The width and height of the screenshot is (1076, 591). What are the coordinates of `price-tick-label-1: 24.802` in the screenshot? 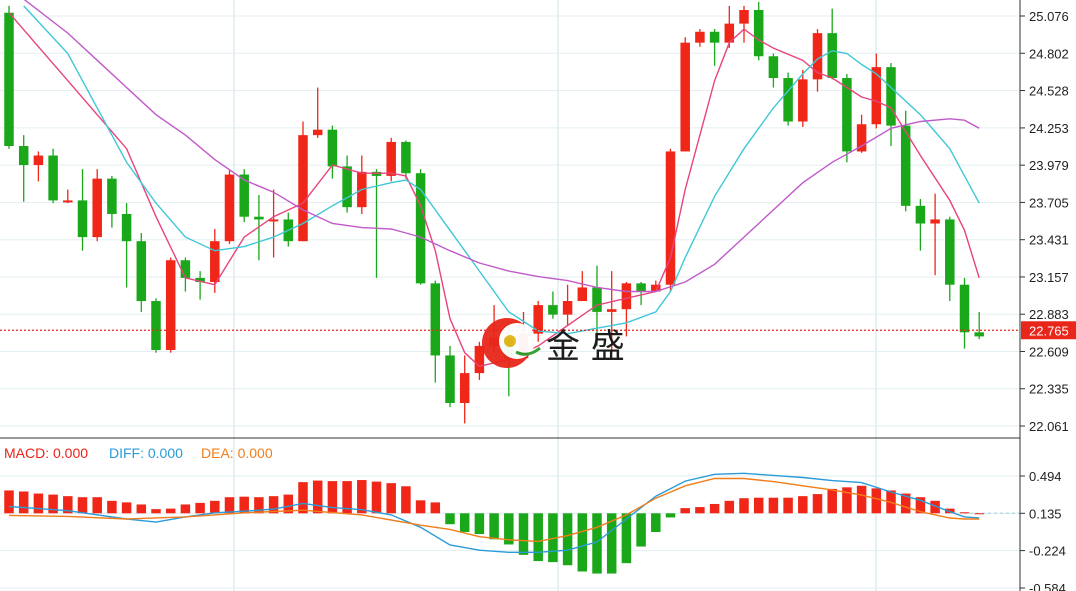 It's located at (1049, 53).